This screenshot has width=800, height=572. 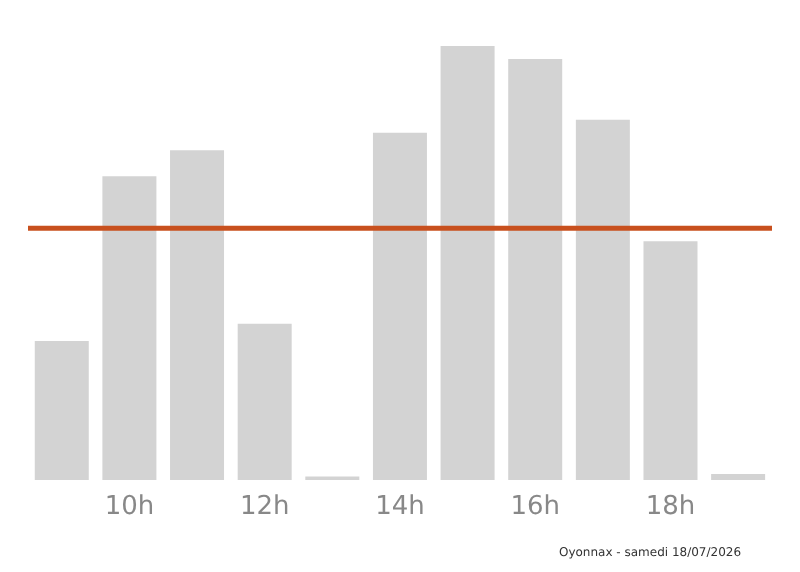 I want to click on x-tick-label: 10h, so click(x=129, y=507).